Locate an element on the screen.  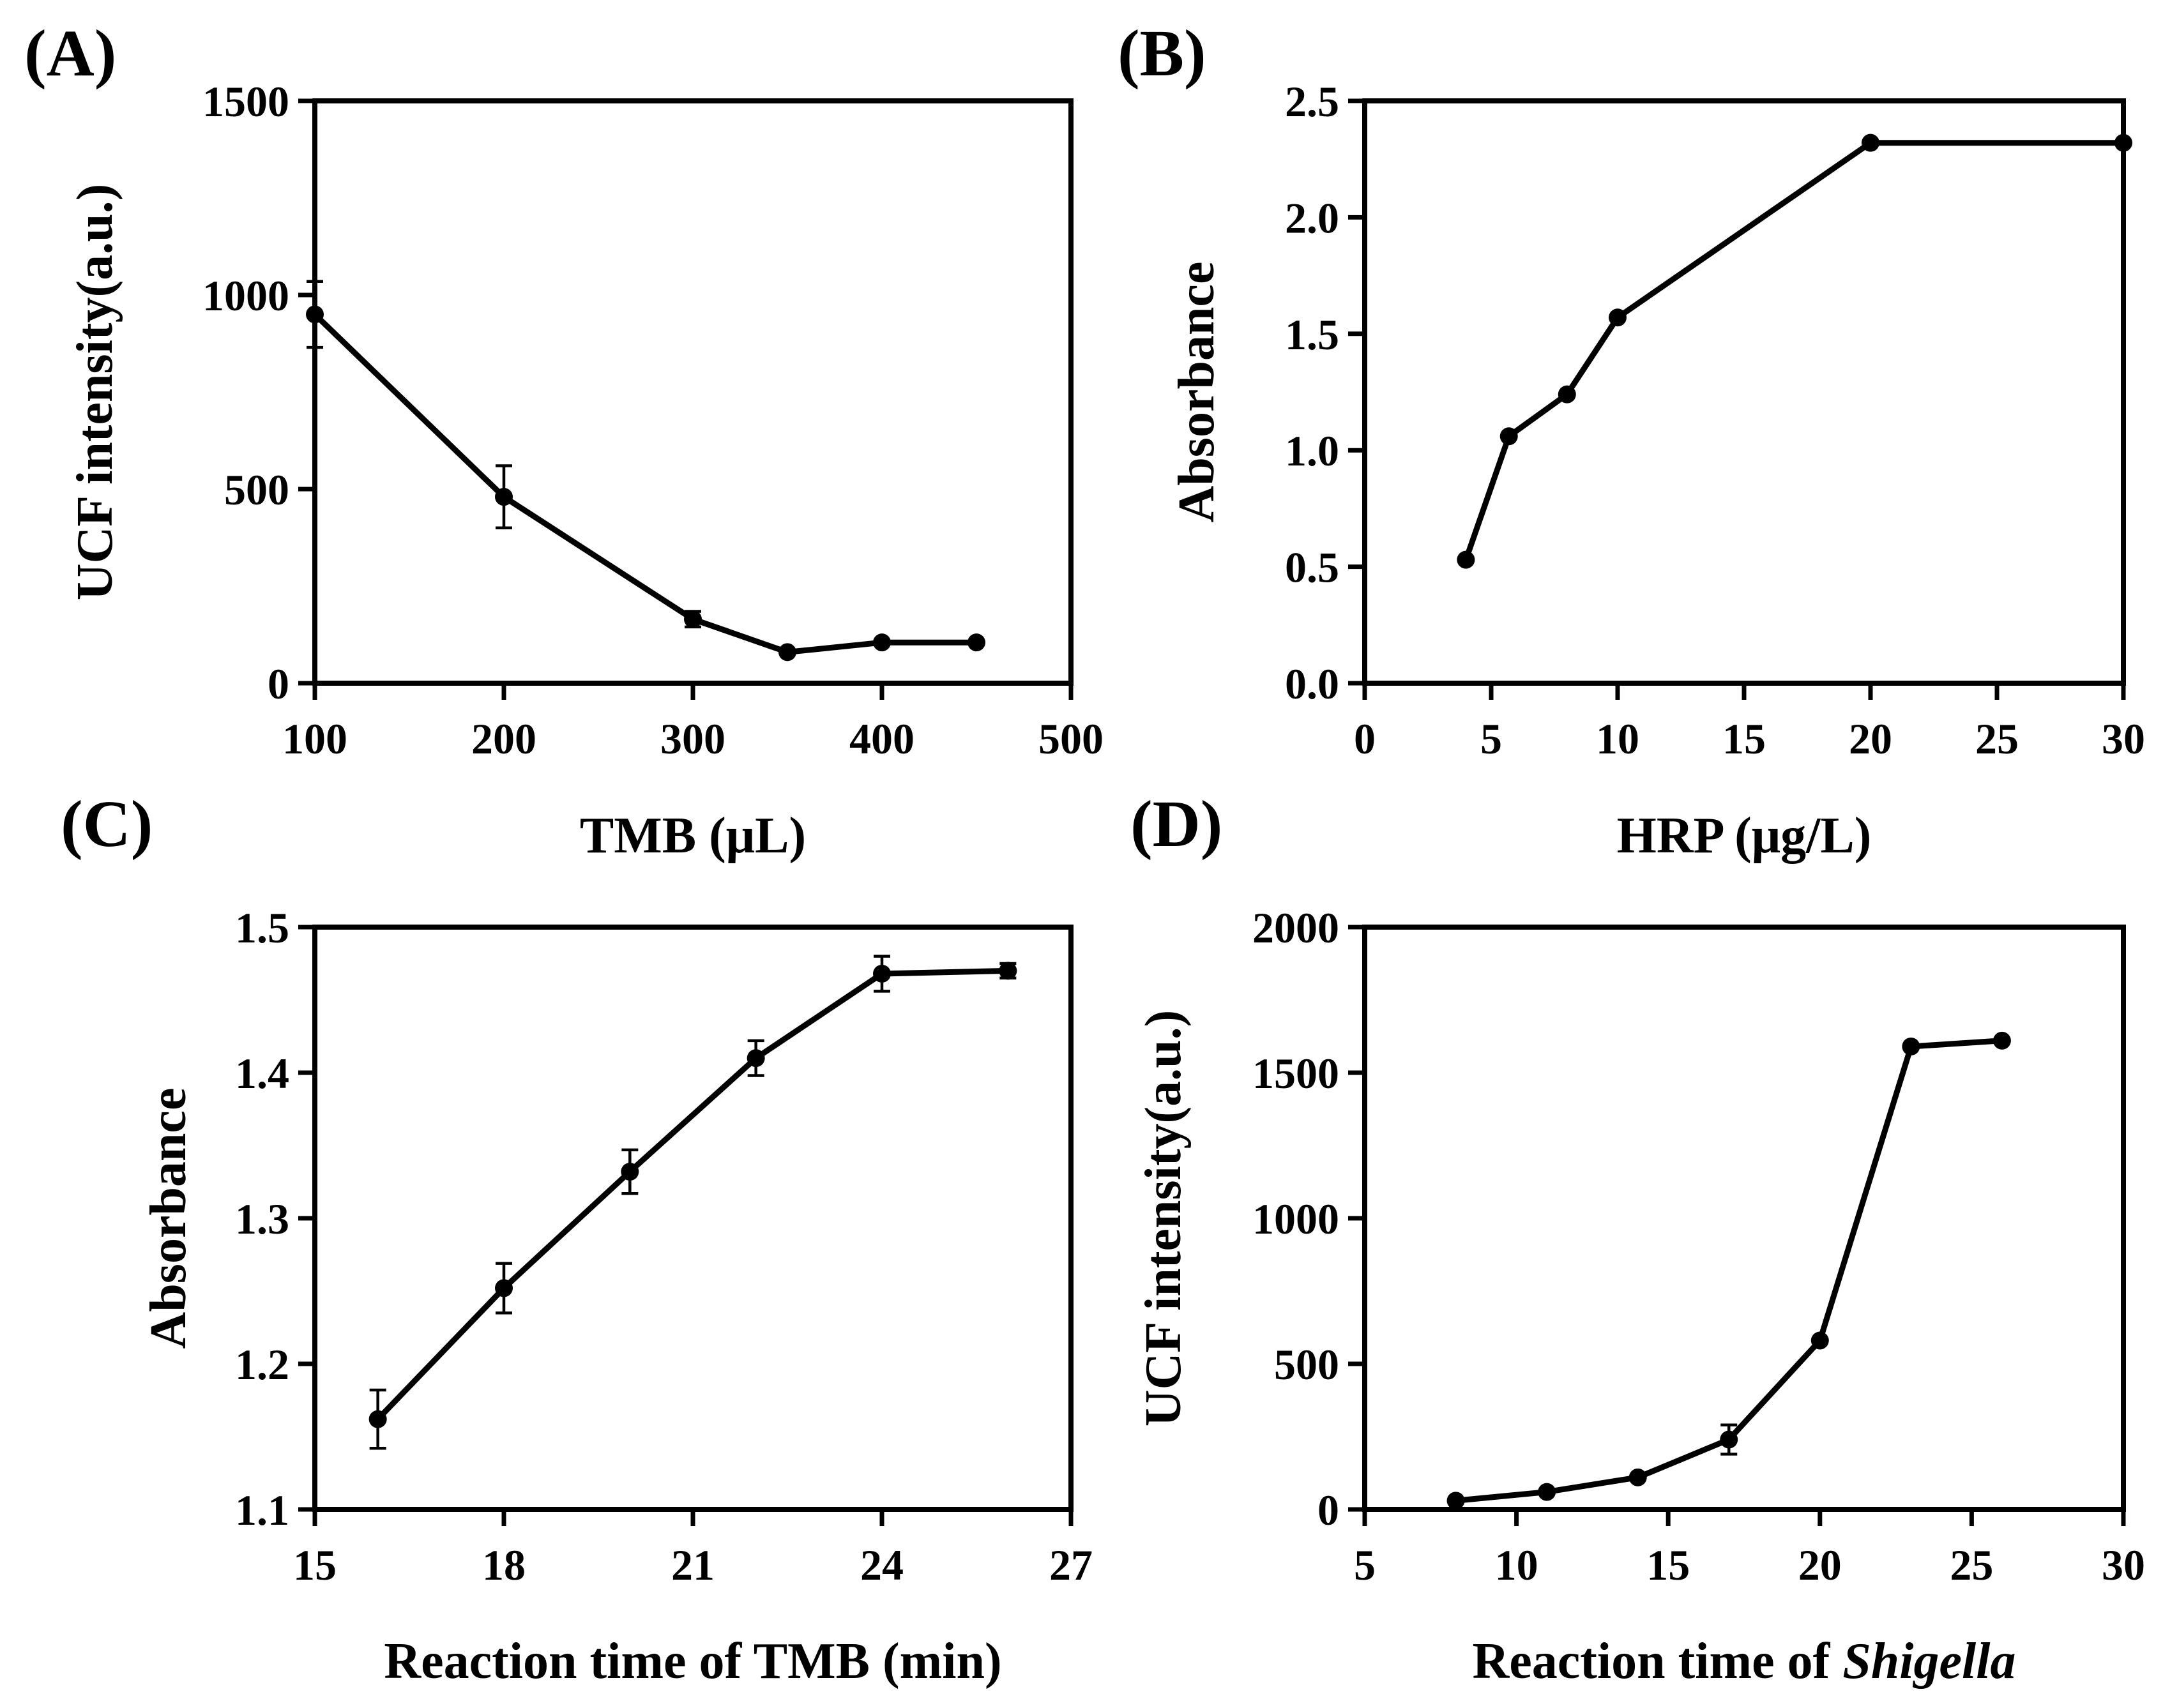
x-axis-title: Reaction time of TMB (min) is located at coordinates (692, 1661).